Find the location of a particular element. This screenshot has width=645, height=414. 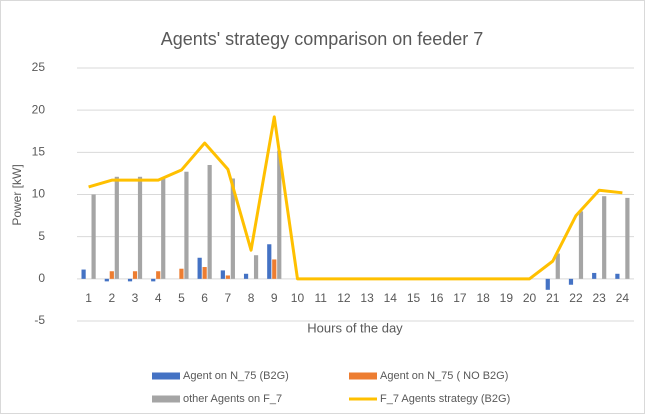

x-tick-label: 17 is located at coordinates (460, 298).